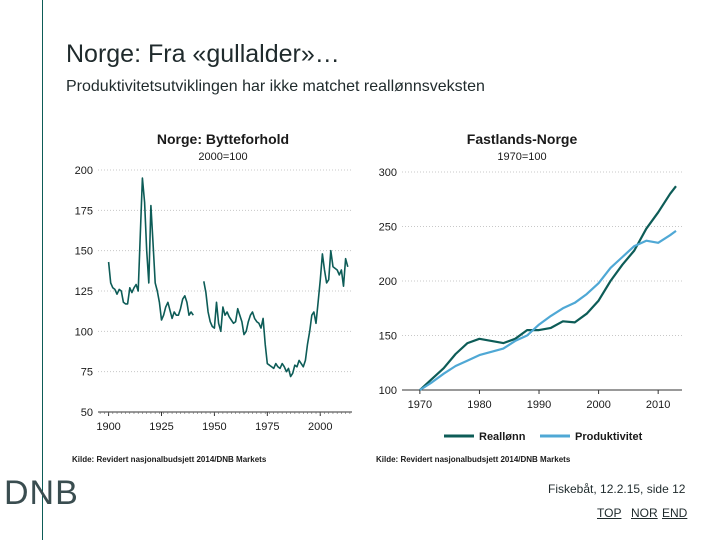  What do you see at coordinates (222, 157) in the screenshot?
I see `chart-subtitle: 2000=100` at bounding box center [222, 157].